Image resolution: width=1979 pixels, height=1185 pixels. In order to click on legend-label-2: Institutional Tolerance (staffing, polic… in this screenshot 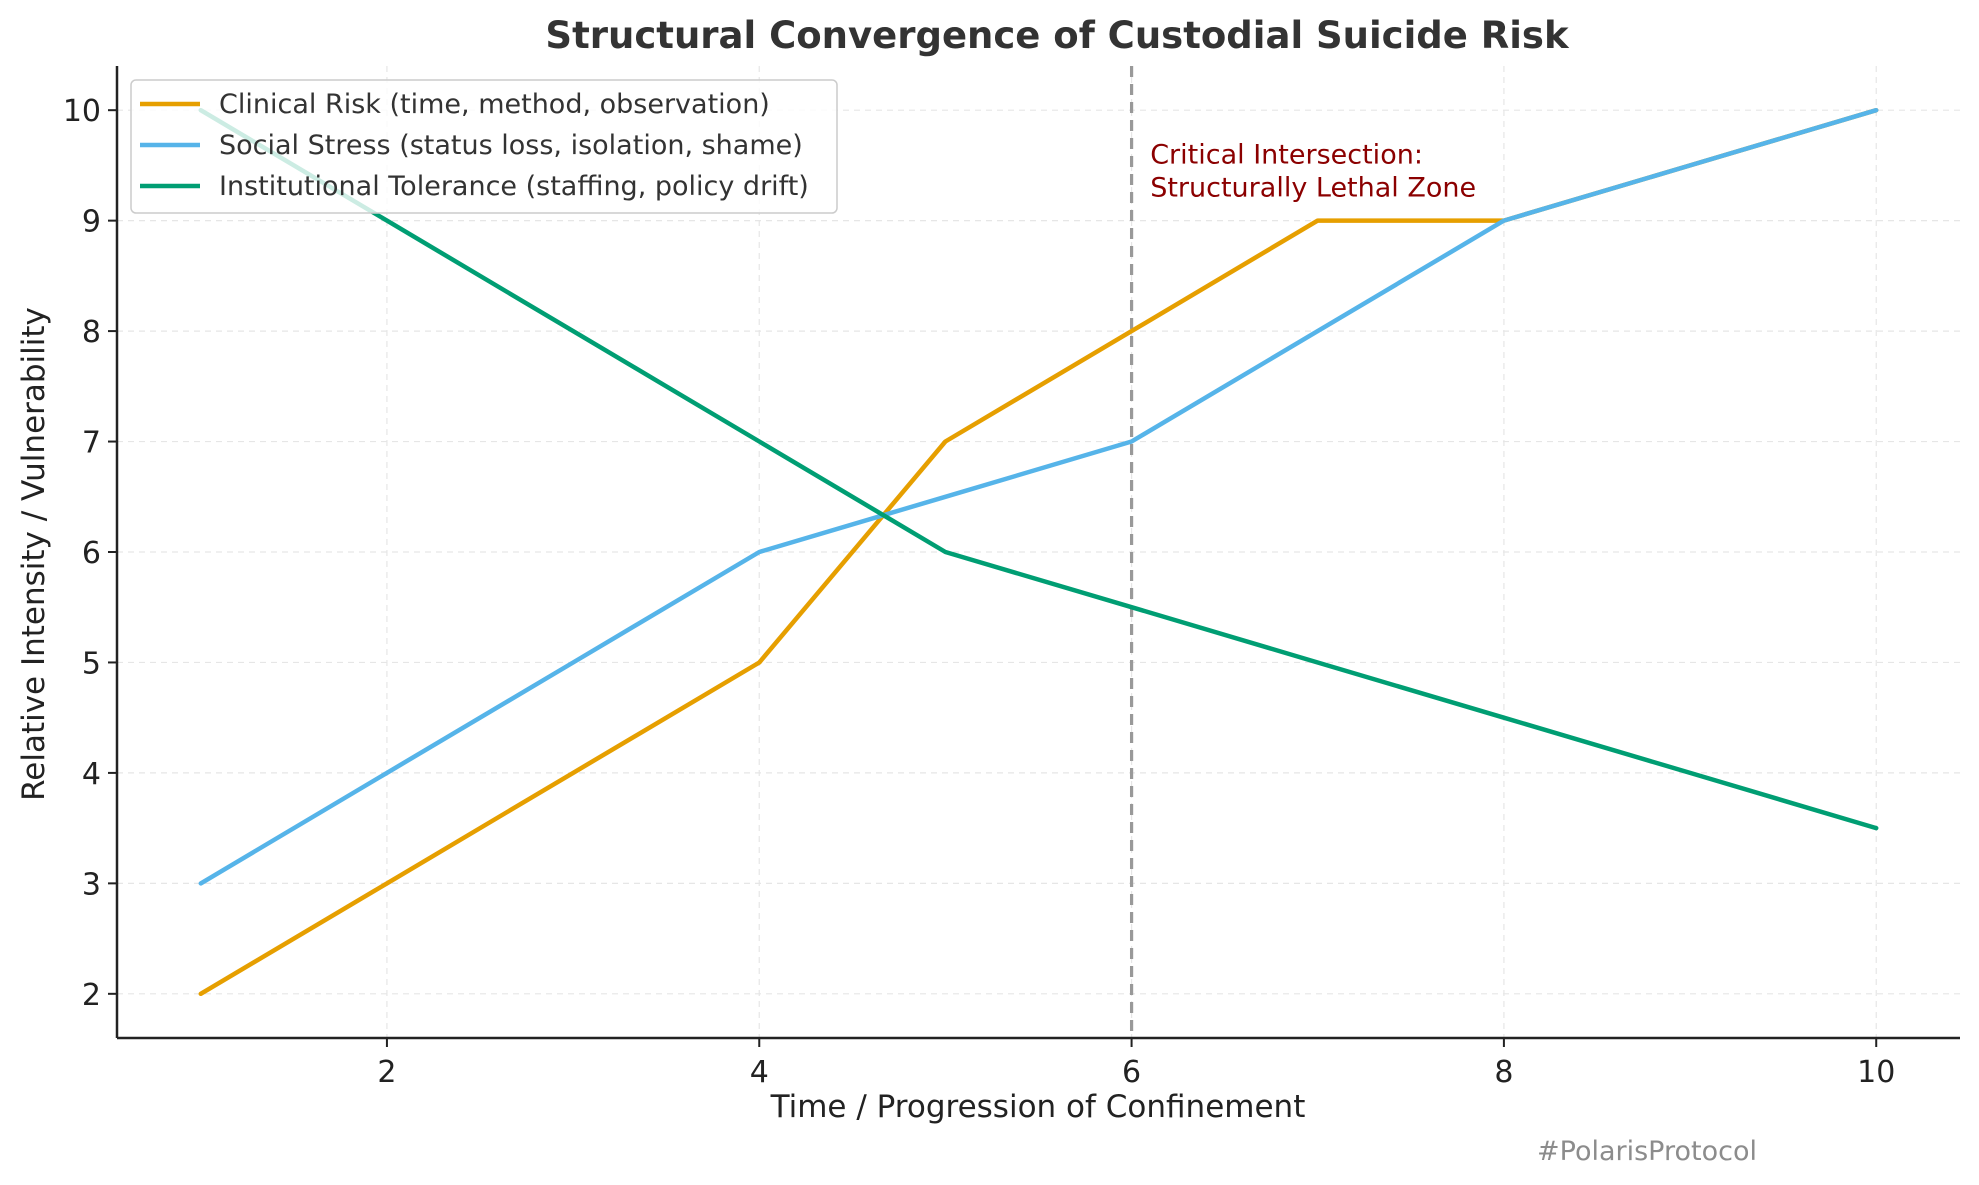, I will do `click(514, 186)`.